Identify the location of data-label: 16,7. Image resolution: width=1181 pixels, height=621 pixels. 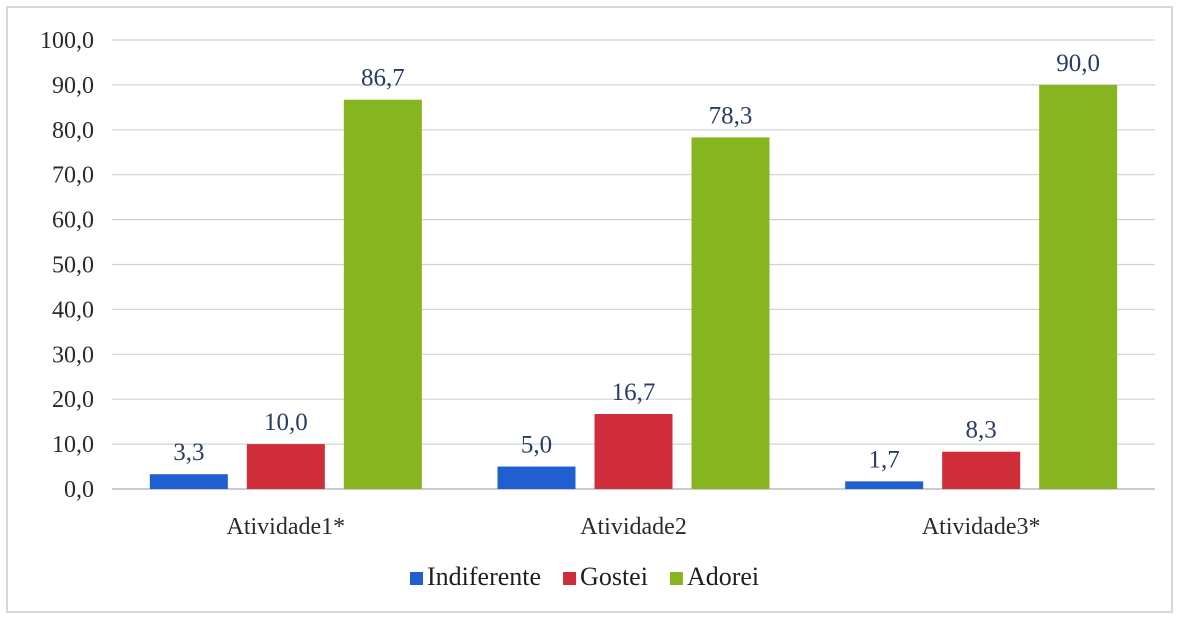
(634, 392).